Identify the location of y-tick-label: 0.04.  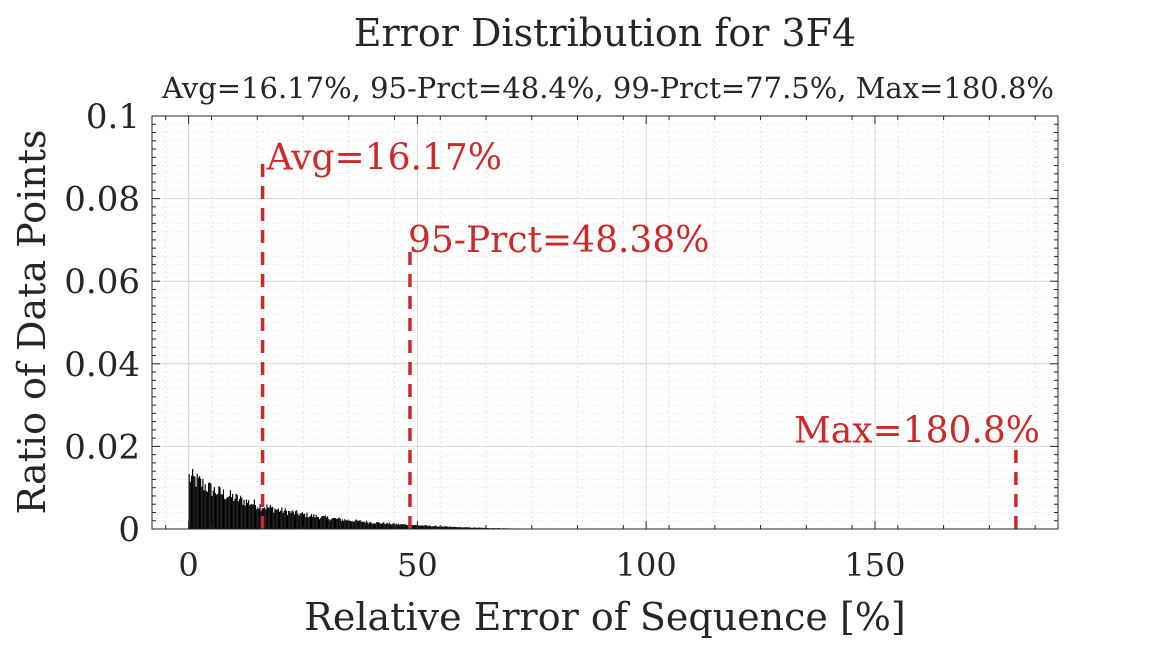
(102, 365).